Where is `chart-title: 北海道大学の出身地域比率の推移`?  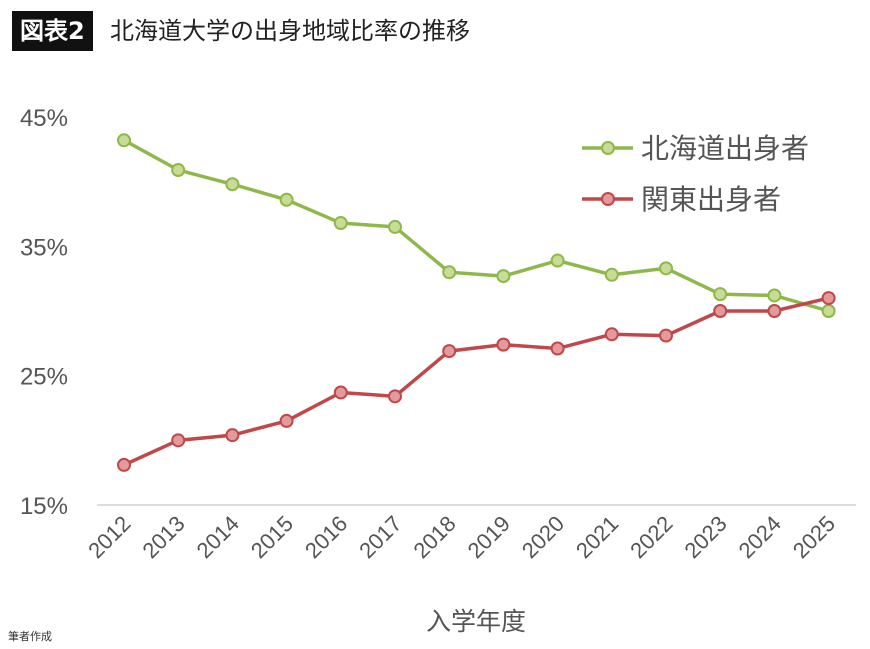
chart-title: 北海道大学の出身地域比率の推移 is located at coordinates (290, 31).